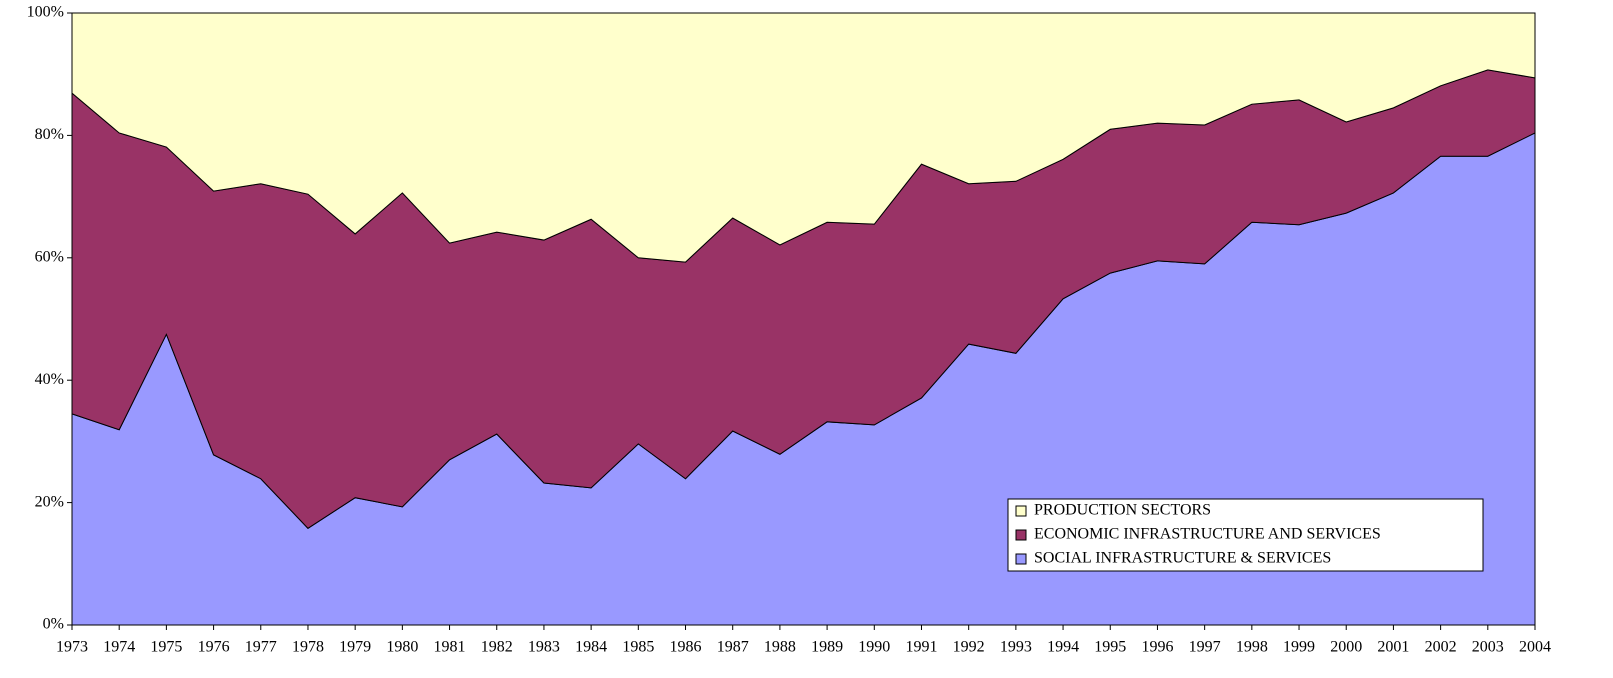 The width and height of the screenshot is (1613, 678). Describe the element at coordinates (638, 647) in the screenshot. I see `x-tick-label: 1985` at that location.